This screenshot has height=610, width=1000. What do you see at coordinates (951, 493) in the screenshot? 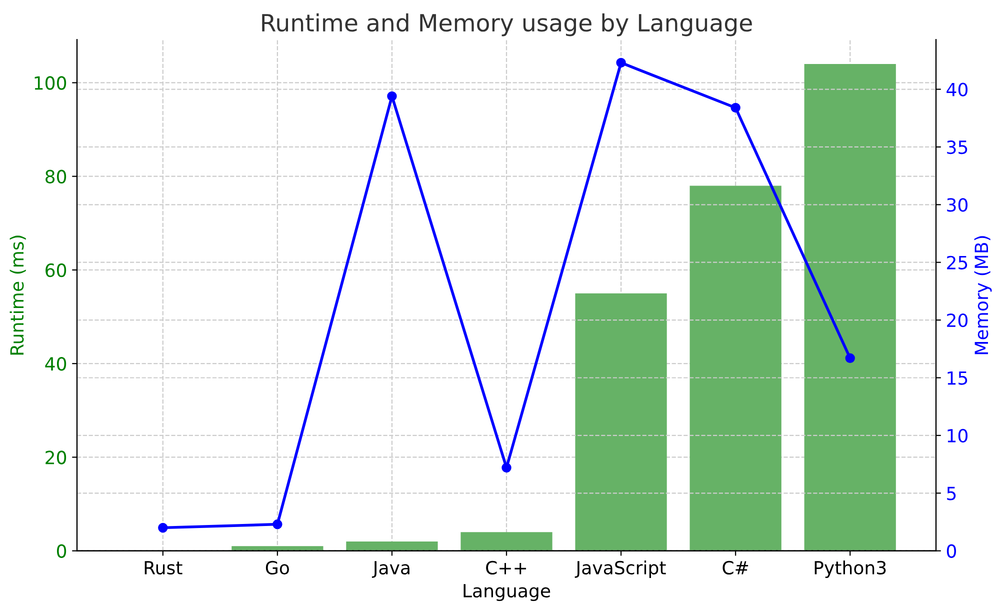
I see `y2-tick-label: 5` at bounding box center [951, 493].